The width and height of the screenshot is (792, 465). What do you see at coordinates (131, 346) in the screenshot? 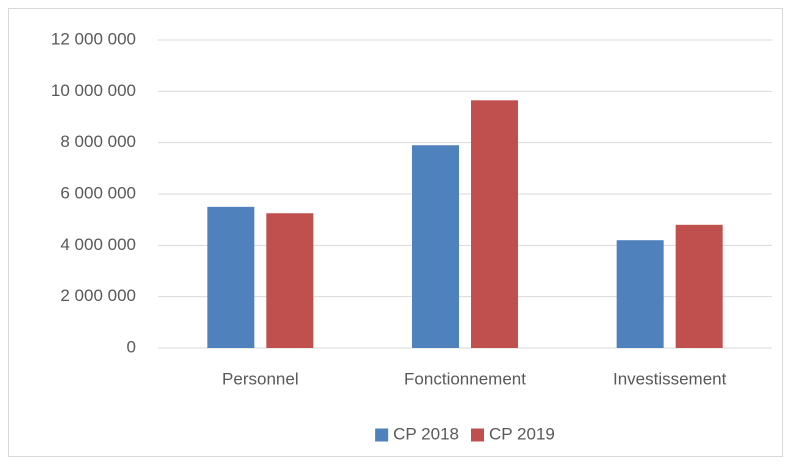
I see `y-tick-label: 0` at bounding box center [131, 346].